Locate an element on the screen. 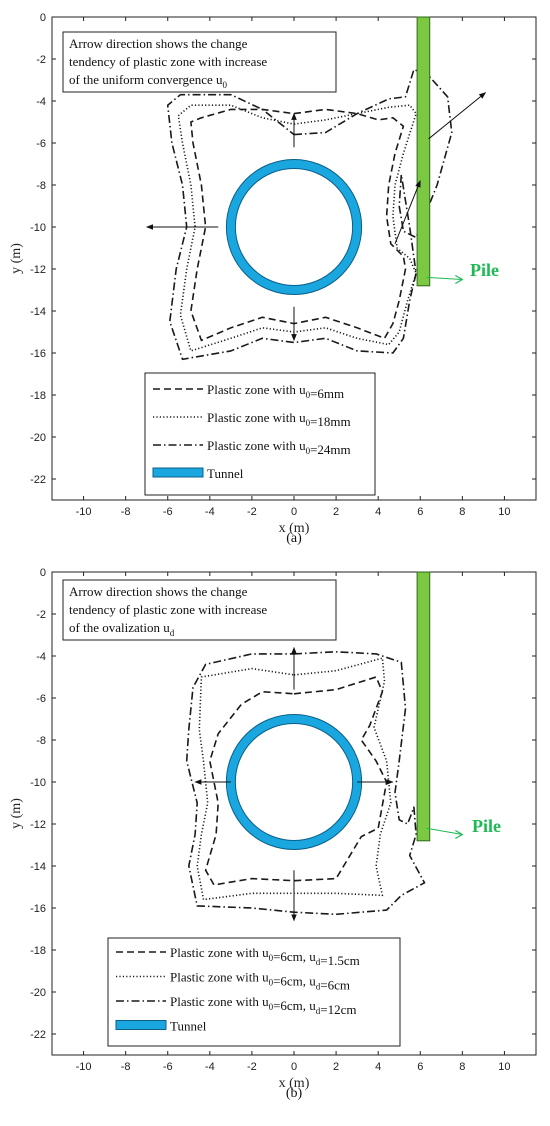 The width and height of the screenshot is (550, 1126). plastic-zone-curve-dashed is located at coordinates (298, 225).